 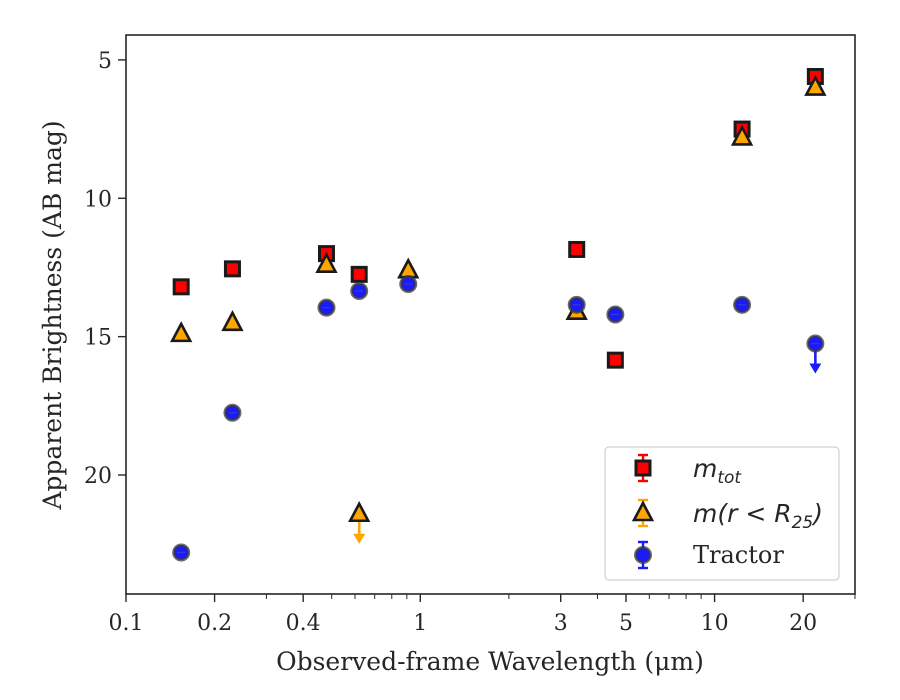 What do you see at coordinates (105, 269) in the screenshot?
I see `y-axis: 5 10 15 20` at bounding box center [105, 269].